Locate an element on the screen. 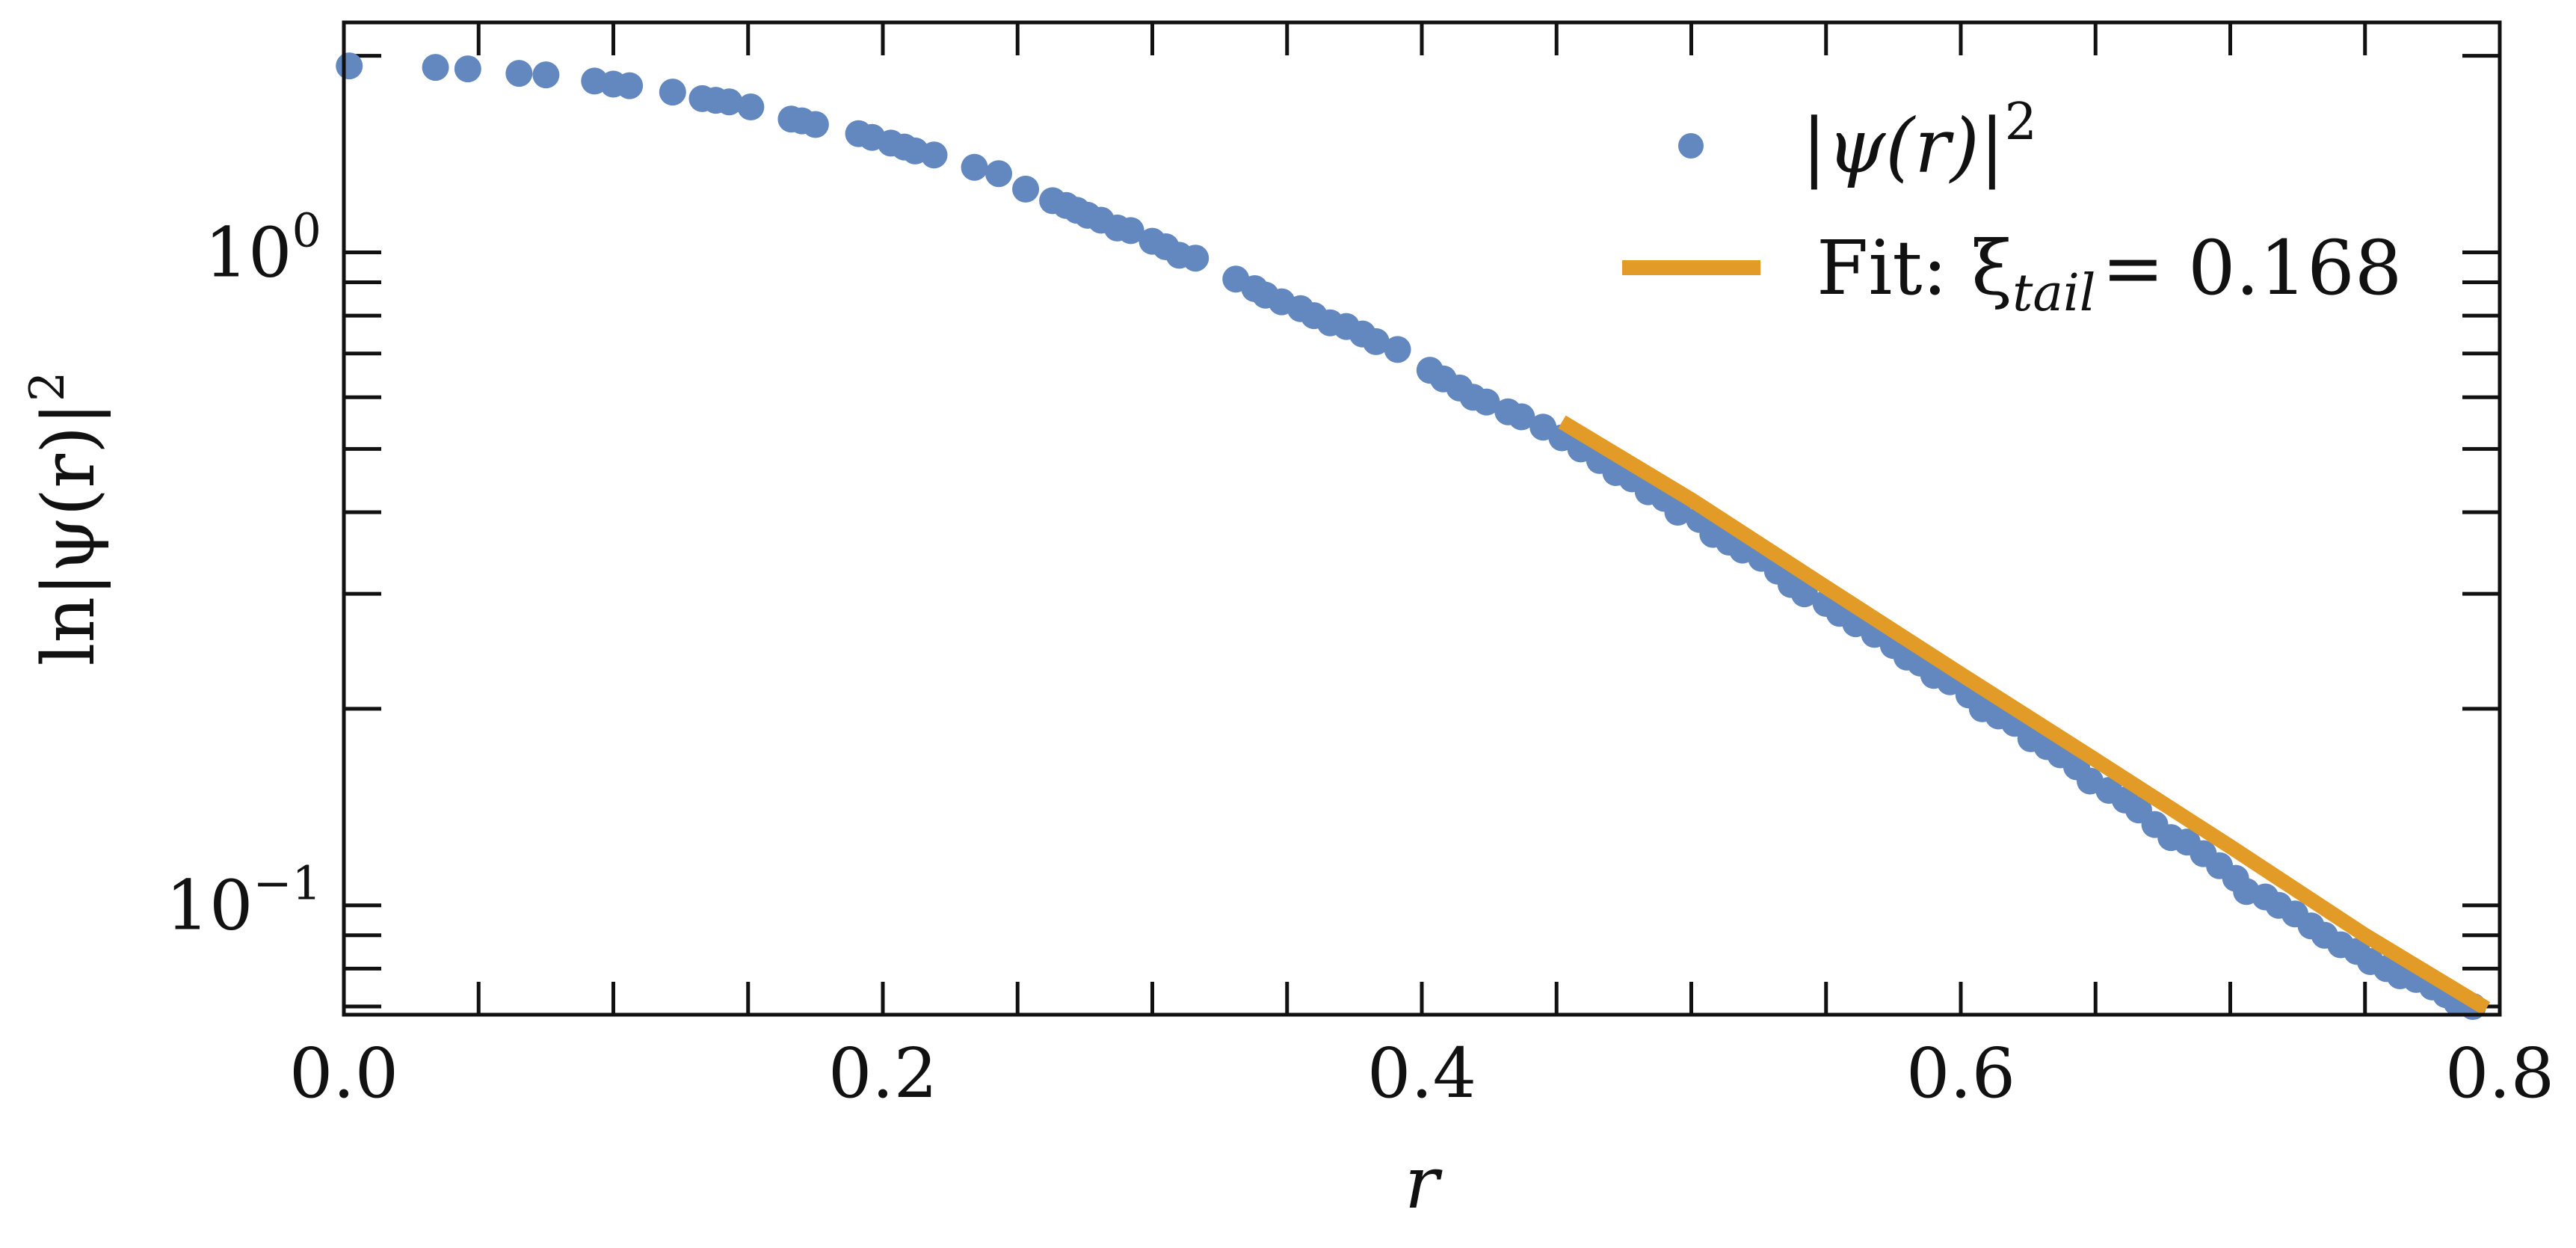 Image resolution: width=2576 pixels, height=1248 pixels. x-tick-label: 0.6 is located at coordinates (1960, 1073).